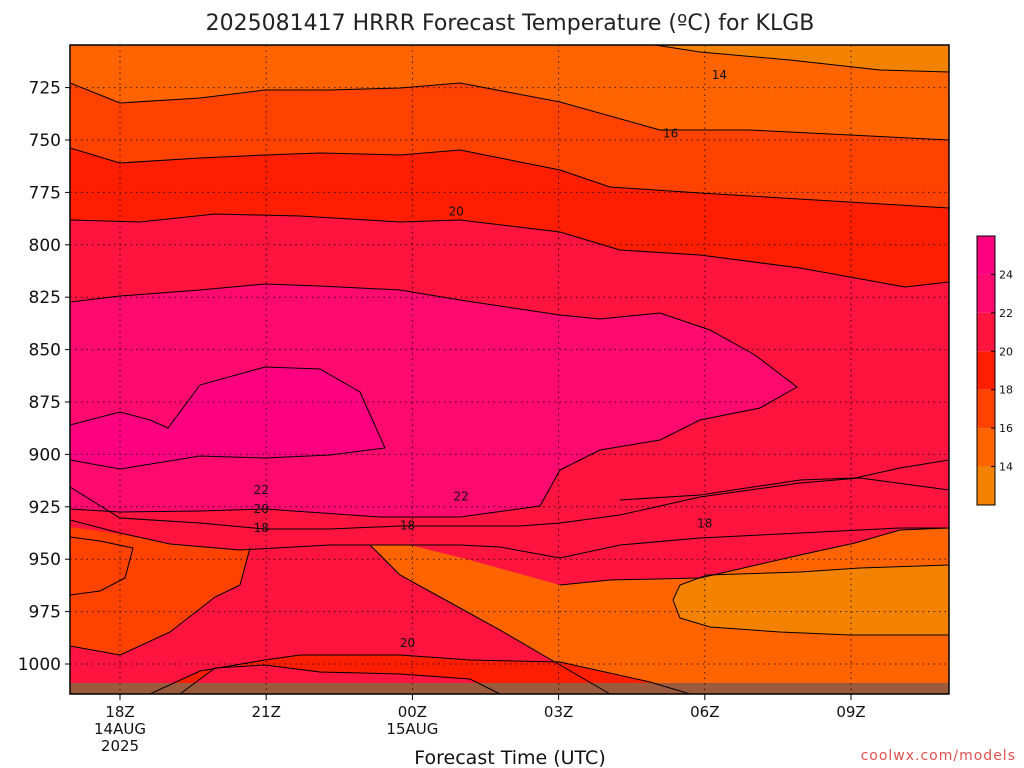  Describe the element at coordinates (340, 679) in the screenshot. I see `contour-20-surface` at that location.